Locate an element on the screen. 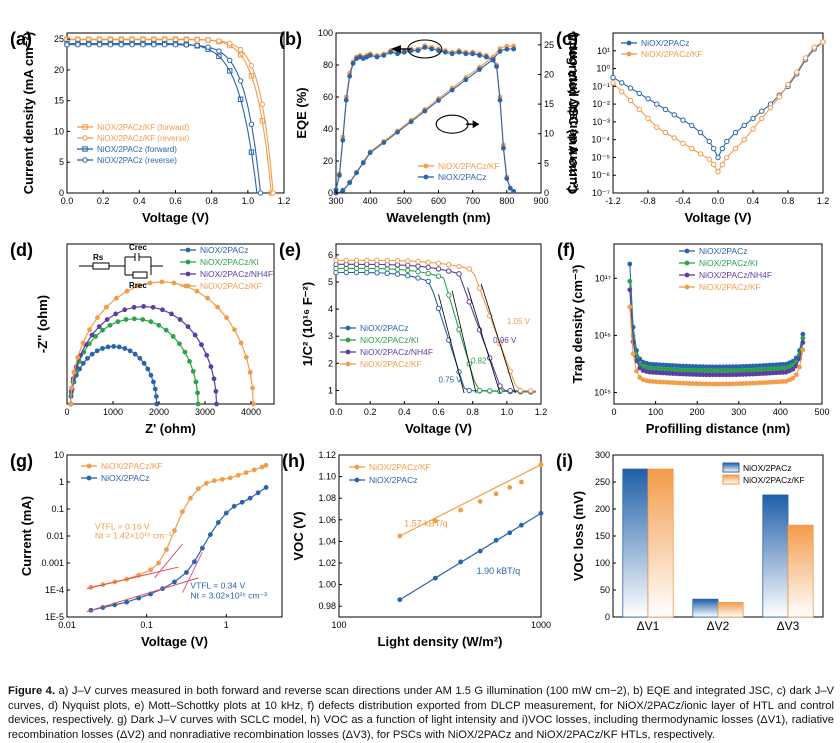  panel-label: (a) is located at coordinates (21, 39).